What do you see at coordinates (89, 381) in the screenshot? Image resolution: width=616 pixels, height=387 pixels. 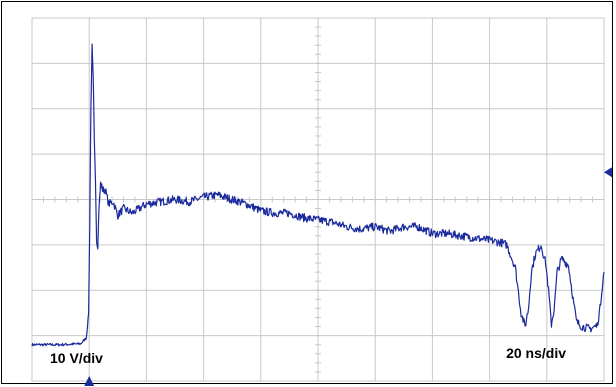 I see `trigger-marker` at bounding box center [89, 381].